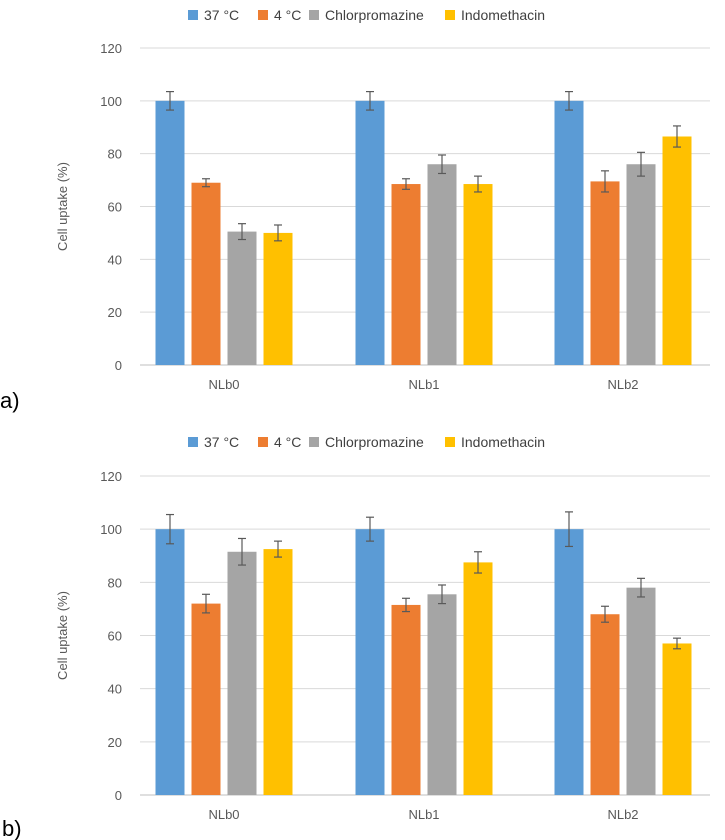 The height and width of the screenshot is (840, 725). What do you see at coordinates (115, 312) in the screenshot?
I see `y-tick-label-0-1: 20` at bounding box center [115, 312].